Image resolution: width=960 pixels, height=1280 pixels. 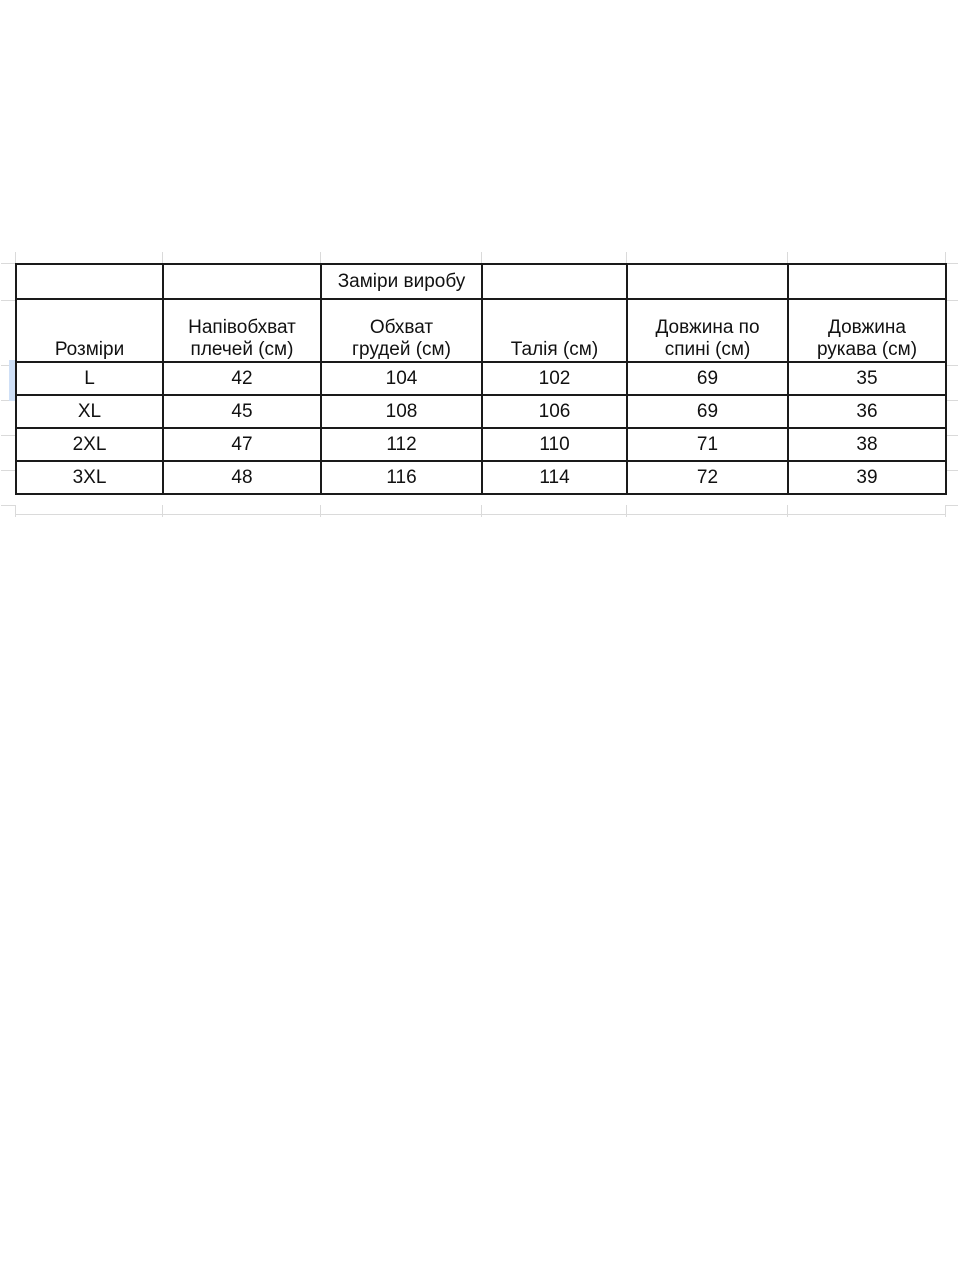 I want to click on value-cell: 42, so click(x=242, y=378).